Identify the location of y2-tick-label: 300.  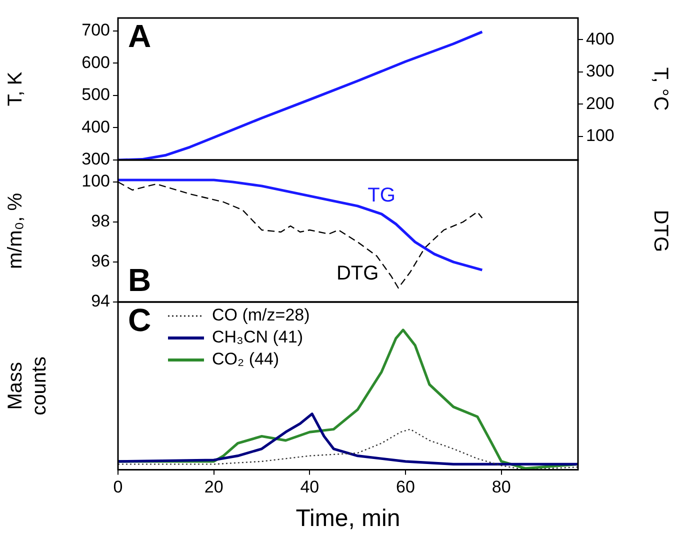
(600, 71).